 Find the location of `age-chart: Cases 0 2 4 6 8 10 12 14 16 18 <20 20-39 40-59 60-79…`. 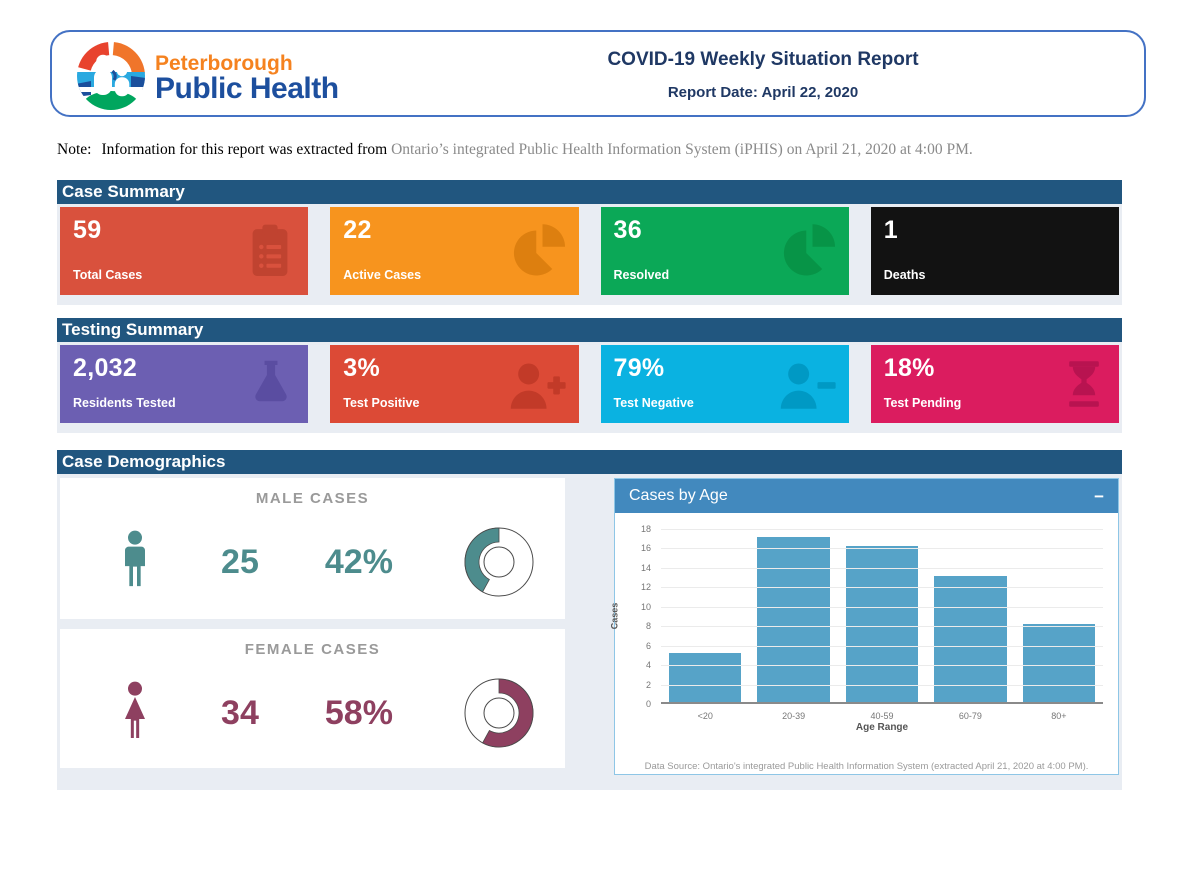

age-chart: Cases 0 2 4 6 8 10 12 14 16 18 <20 20-39 40-59 60-79… is located at coordinates (863, 644).